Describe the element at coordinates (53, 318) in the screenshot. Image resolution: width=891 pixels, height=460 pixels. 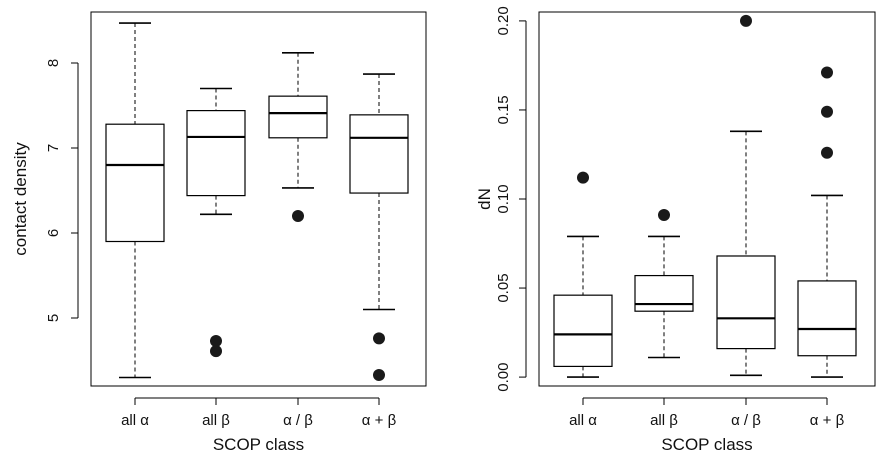
I see `y-tick-label: 5` at that location.